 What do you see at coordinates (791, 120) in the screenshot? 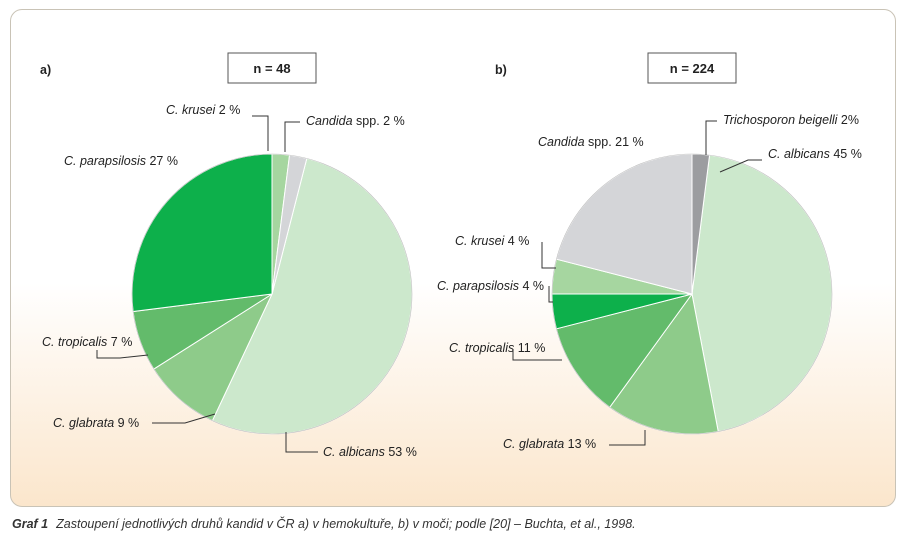
I see `slice-label: Trichosporon beigelli 2%` at bounding box center [791, 120].